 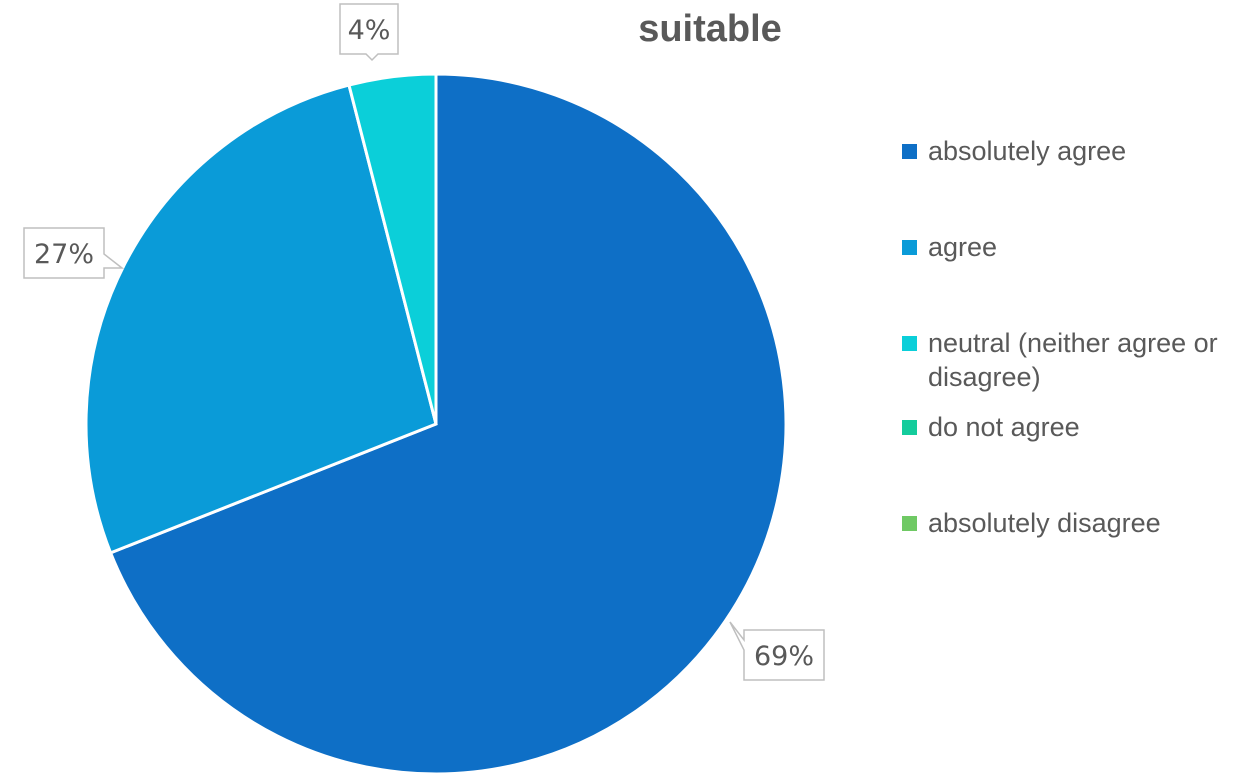 I want to click on data-label: 69%, so click(x=784, y=656).